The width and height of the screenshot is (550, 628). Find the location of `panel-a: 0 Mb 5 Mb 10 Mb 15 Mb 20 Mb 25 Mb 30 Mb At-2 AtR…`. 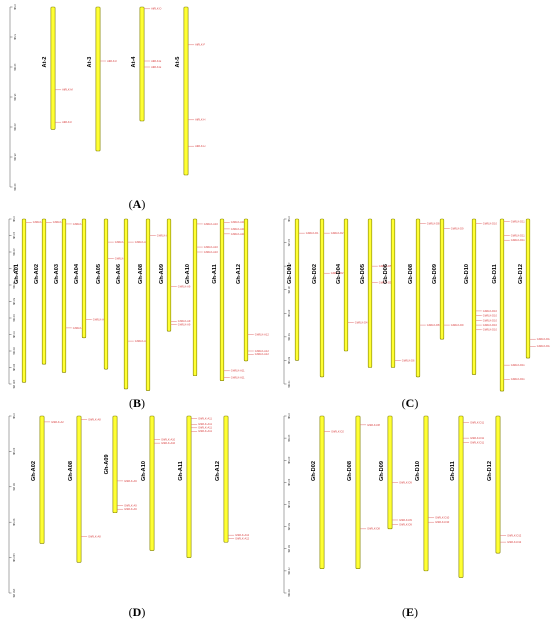

panel-a: 0 Mb 5 Mb 10 Mb 15 Mb 20 Mb 25 Mb 30 Mb At-2 AtR… is located at coordinates (107, 97).